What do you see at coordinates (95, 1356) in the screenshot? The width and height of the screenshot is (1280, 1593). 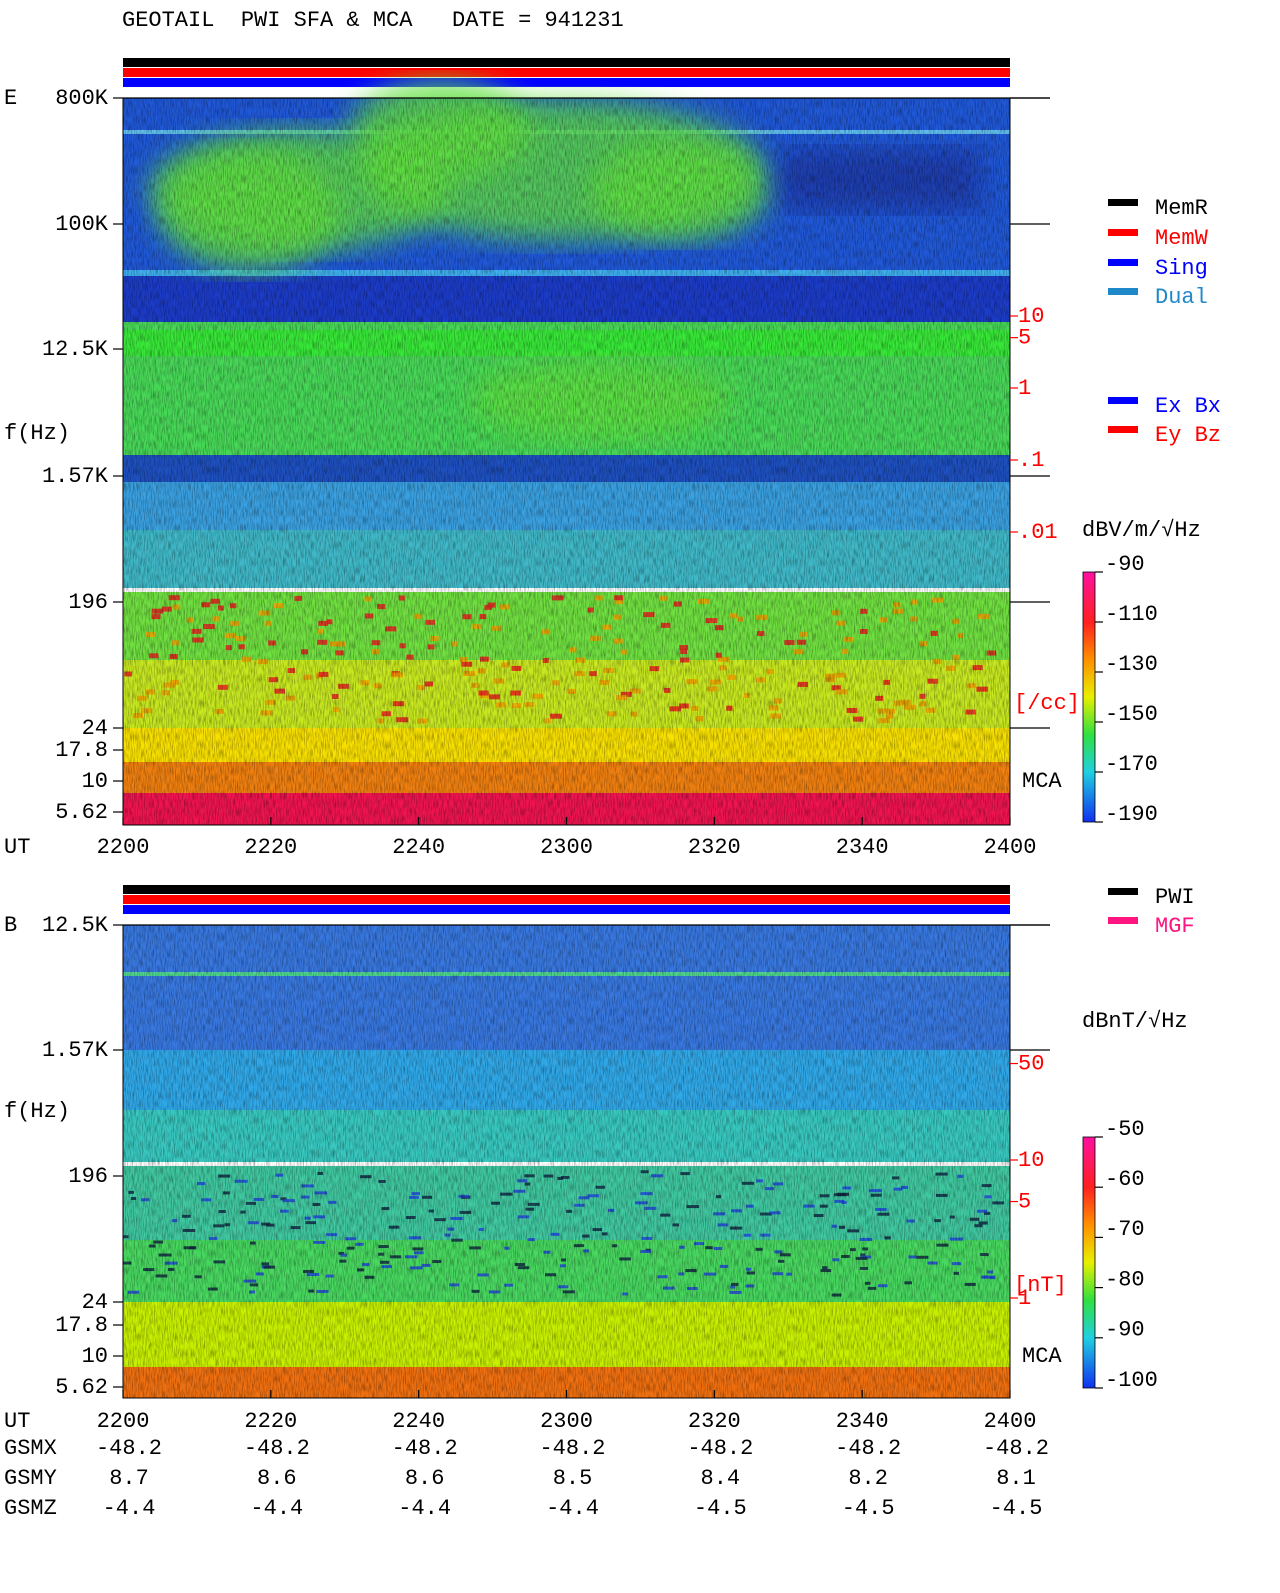 I see `freq-tick-label: 10` at bounding box center [95, 1356].